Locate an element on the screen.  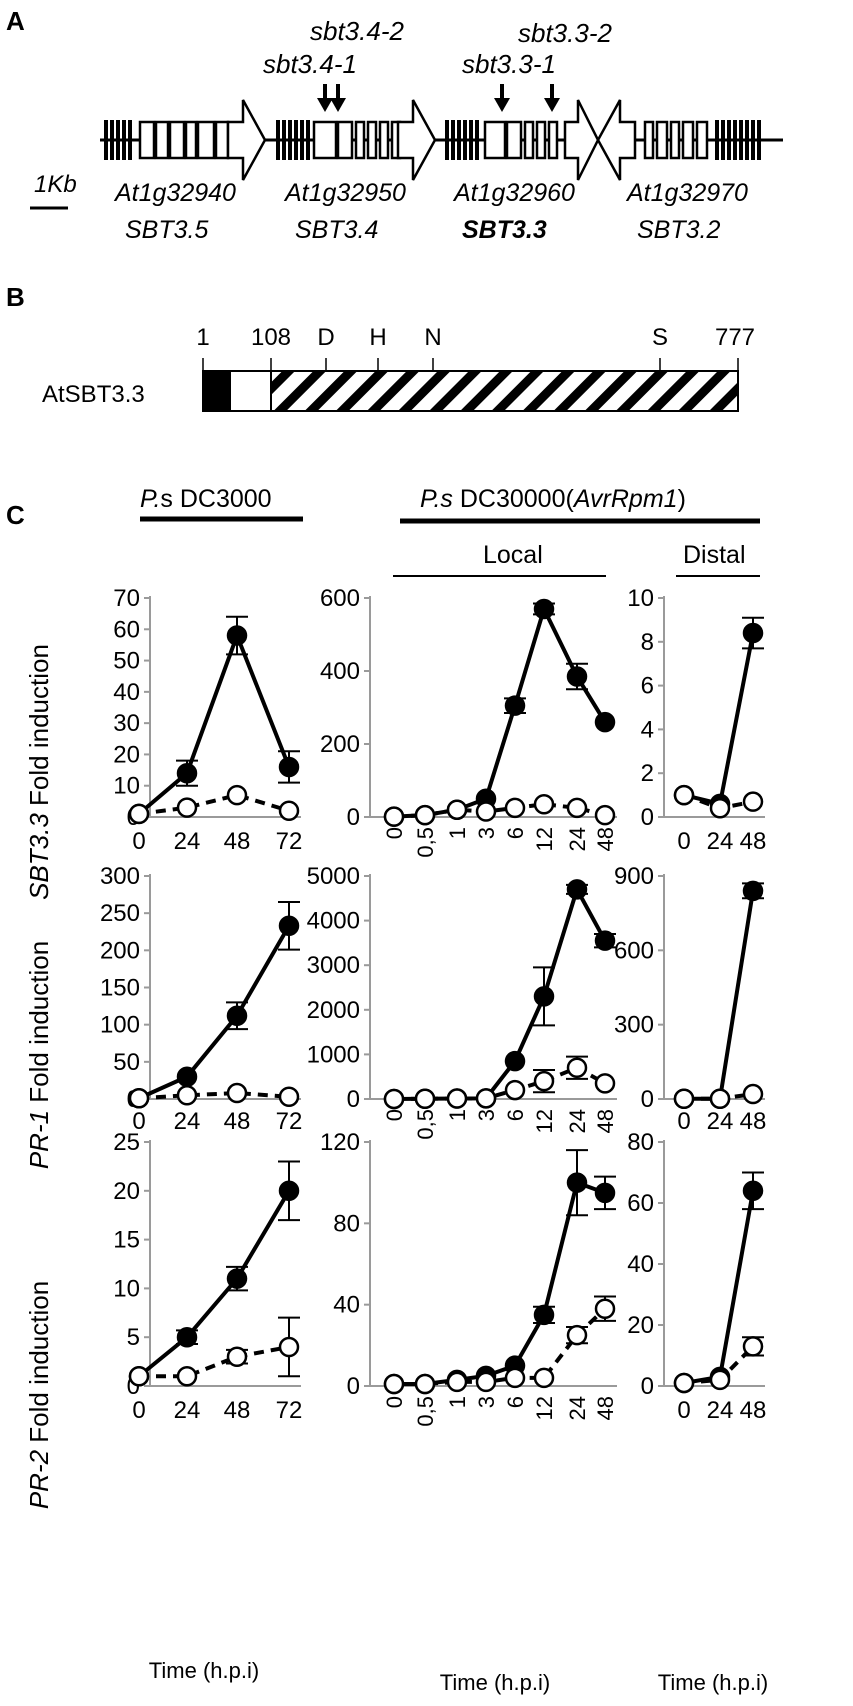
gene-name-3: SBT3.3 is located at coordinates (504, 230).